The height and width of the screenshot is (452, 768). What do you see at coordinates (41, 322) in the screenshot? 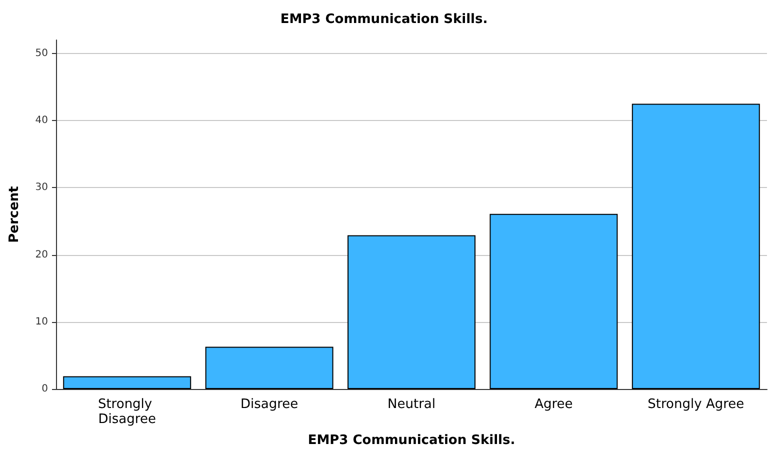
I see `y-tick-label: 10` at bounding box center [41, 322].